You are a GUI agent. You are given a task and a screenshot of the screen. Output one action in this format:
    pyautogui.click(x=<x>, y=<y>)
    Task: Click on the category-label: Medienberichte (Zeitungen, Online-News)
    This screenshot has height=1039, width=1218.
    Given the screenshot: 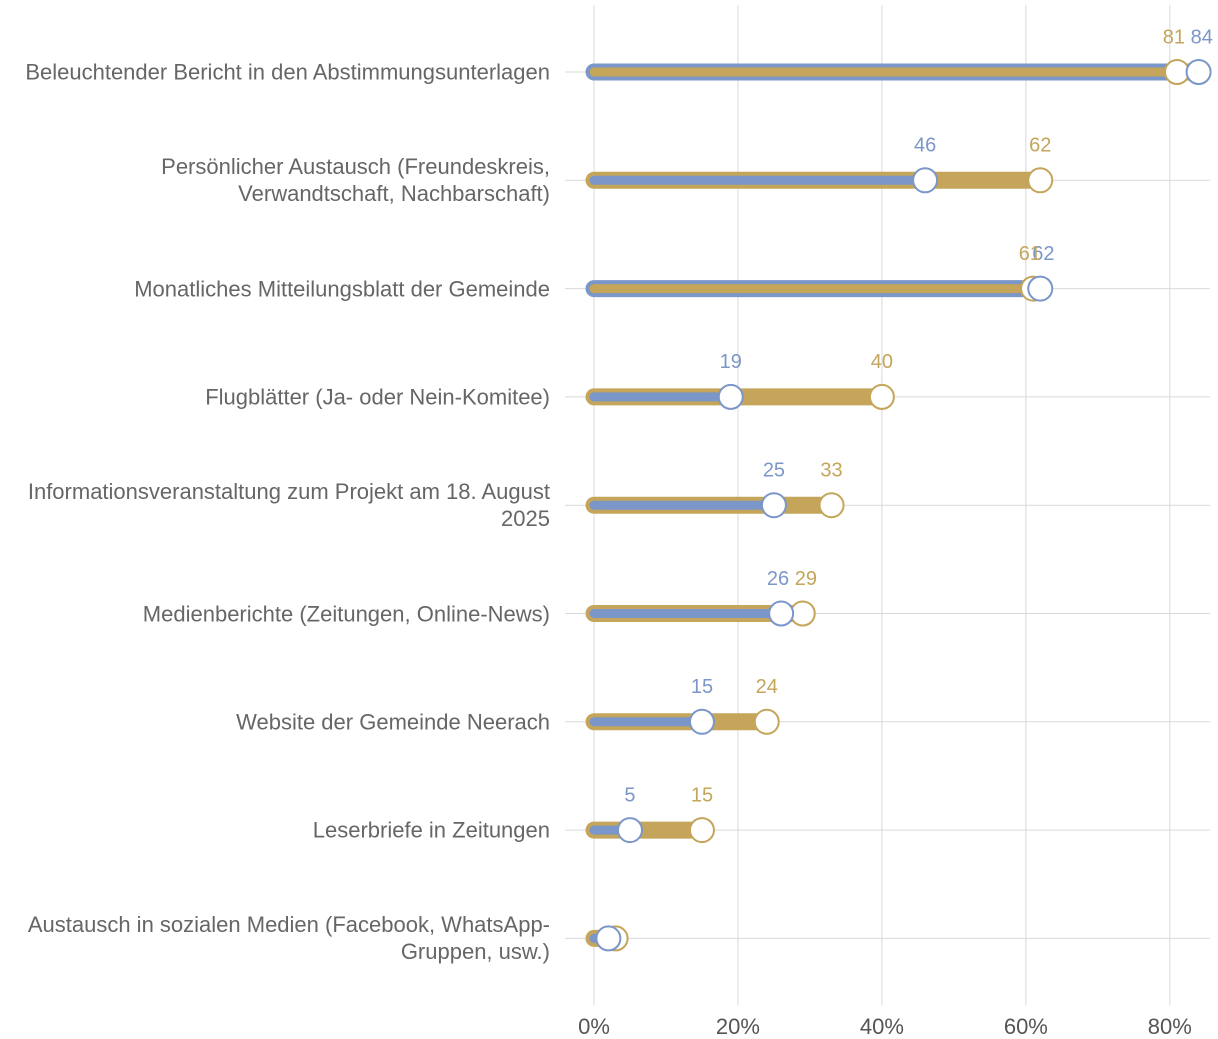 What is the action you would take?
    pyautogui.click(x=346, y=613)
    